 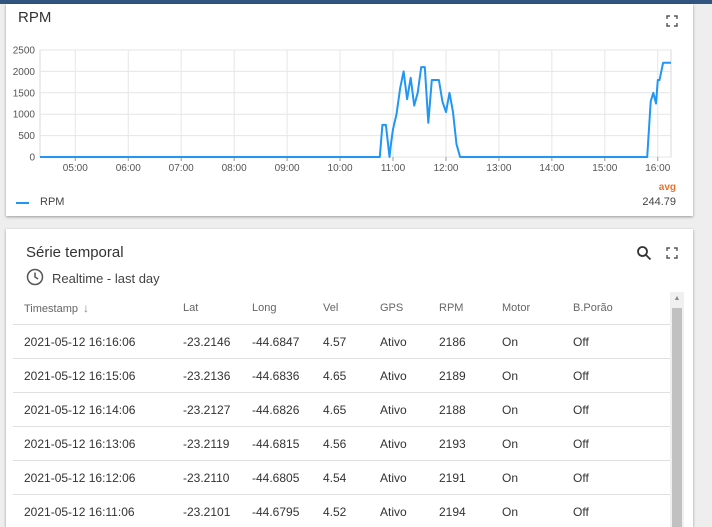 I want to click on column-header-motor: Motor, so click(x=526, y=308).